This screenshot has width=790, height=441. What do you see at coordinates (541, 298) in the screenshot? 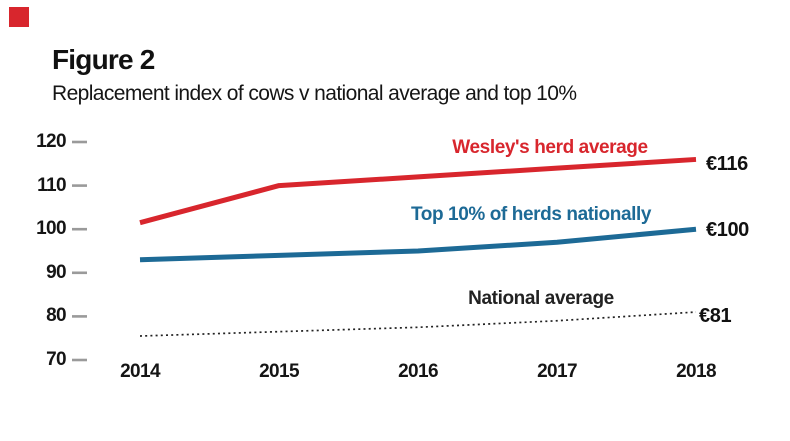
I see `series-label-national-average: National average` at bounding box center [541, 298].